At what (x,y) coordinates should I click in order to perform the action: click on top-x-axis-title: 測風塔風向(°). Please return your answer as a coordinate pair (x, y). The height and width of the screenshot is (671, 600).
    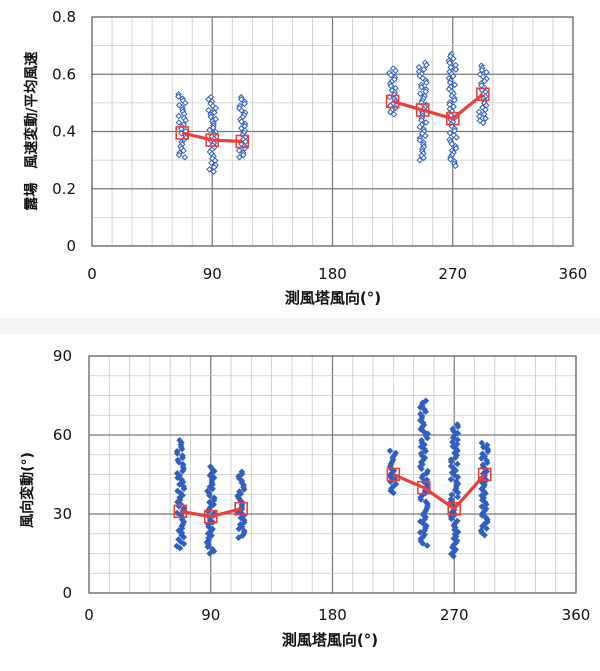
    Looking at the image, I should click on (333, 298).